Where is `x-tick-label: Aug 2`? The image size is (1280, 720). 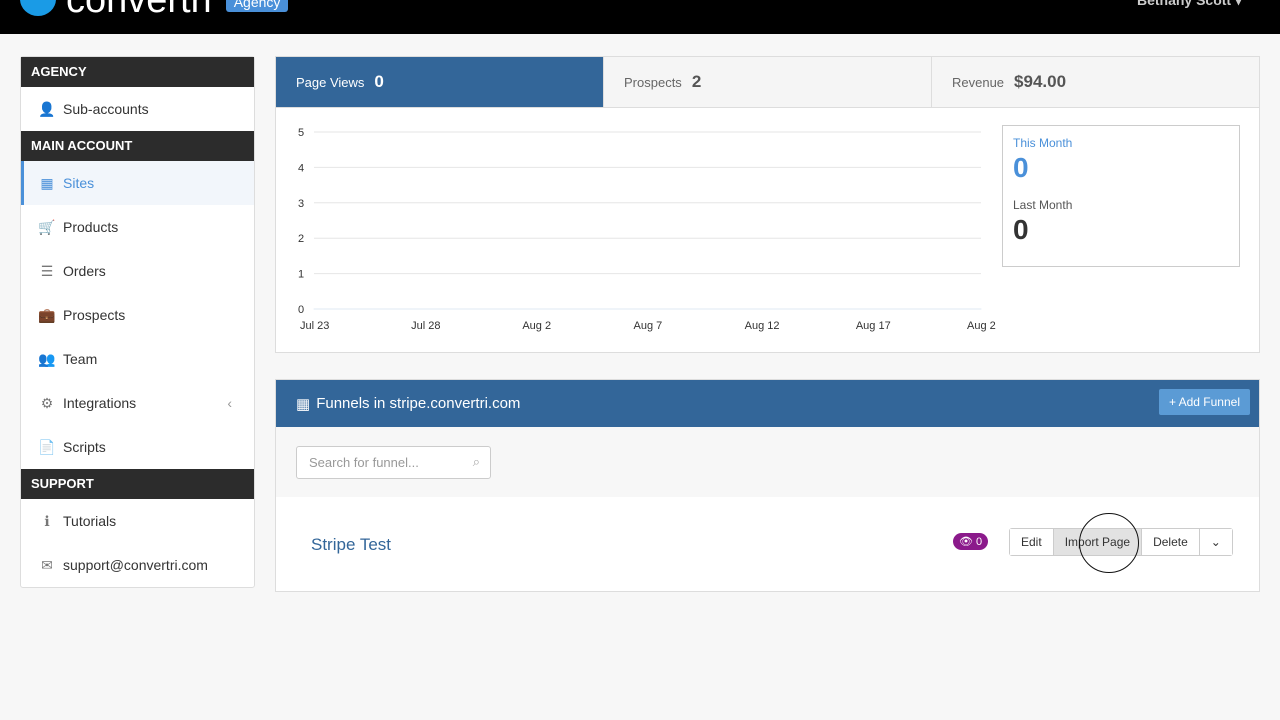
x-tick-label: Aug 2 is located at coordinates (536, 326).